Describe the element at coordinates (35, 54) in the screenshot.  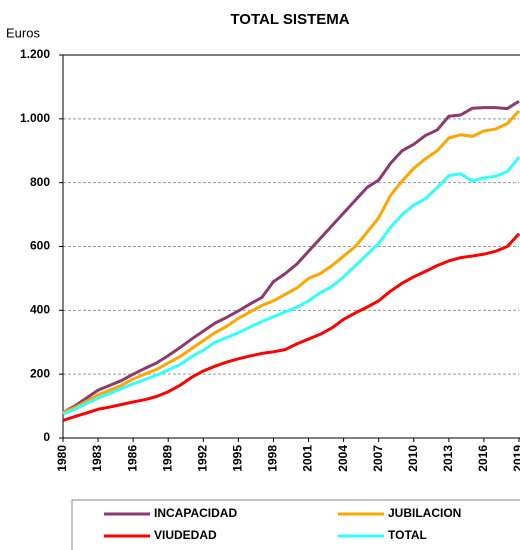
I see `y-tick-label: 1.200` at that location.